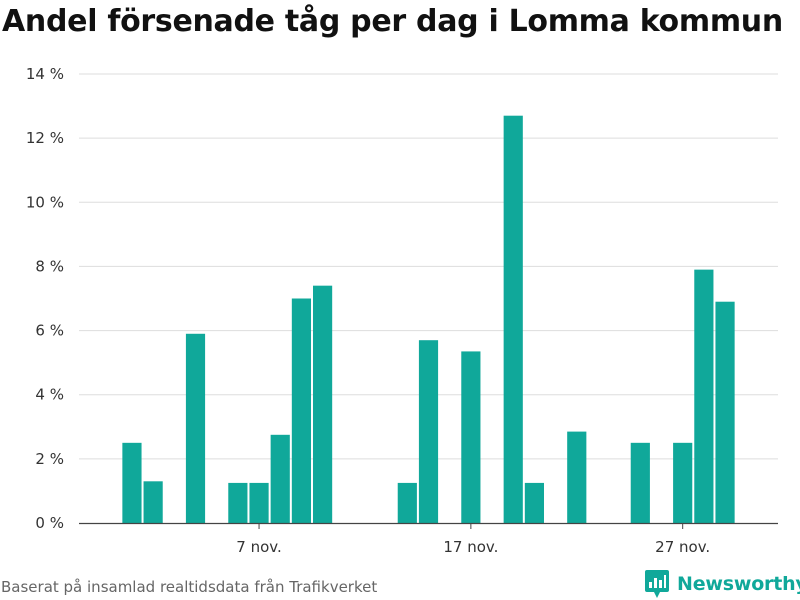  I want to click on x-tick-label: 7 nov., so click(258, 547).